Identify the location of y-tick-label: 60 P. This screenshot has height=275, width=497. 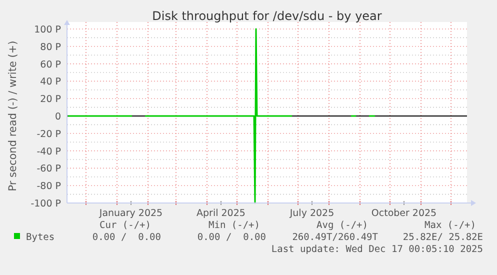
(51, 64).